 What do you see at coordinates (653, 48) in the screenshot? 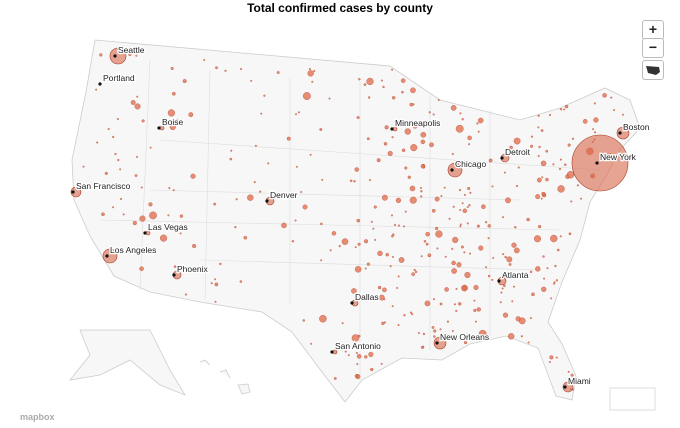
I see `zoom-out-button: −` at bounding box center [653, 48].